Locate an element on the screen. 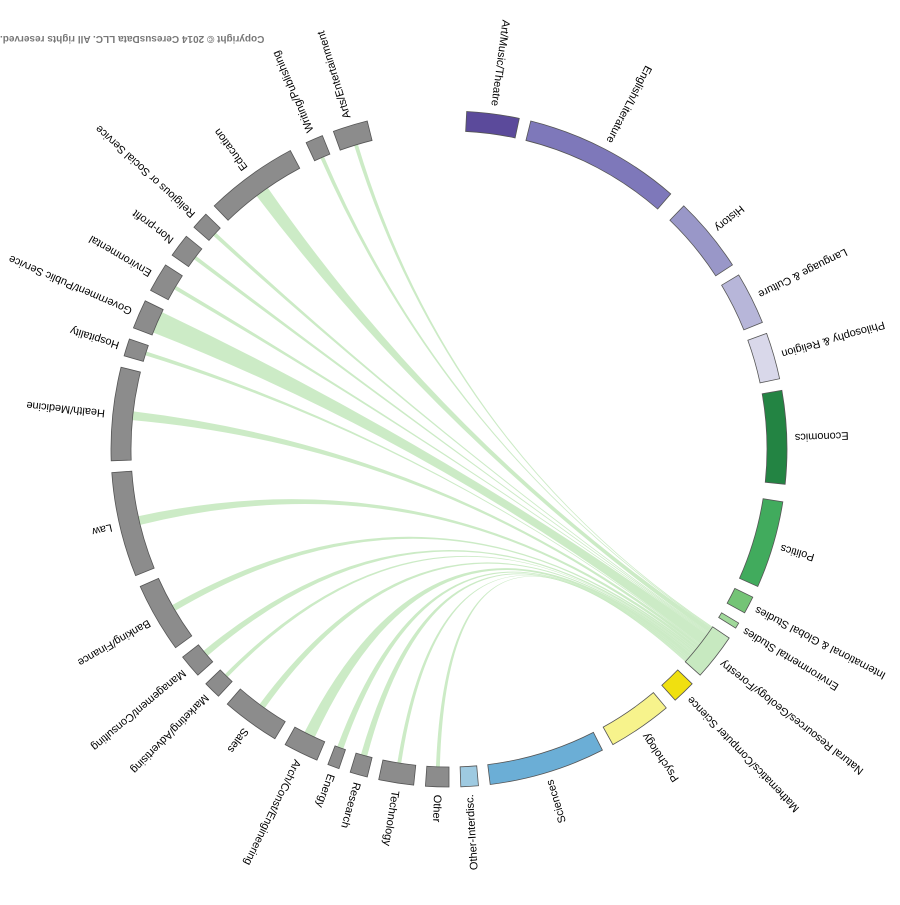 This screenshot has width=900, height=905. career-label-research: Research is located at coordinates (350, 805).